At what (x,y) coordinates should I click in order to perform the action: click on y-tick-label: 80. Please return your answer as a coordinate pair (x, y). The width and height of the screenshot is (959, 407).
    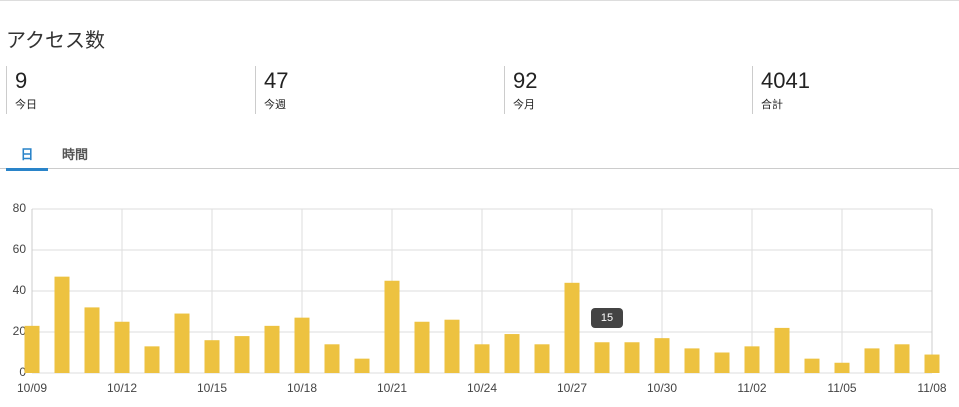
    Looking at the image, I should click on (20, 208).